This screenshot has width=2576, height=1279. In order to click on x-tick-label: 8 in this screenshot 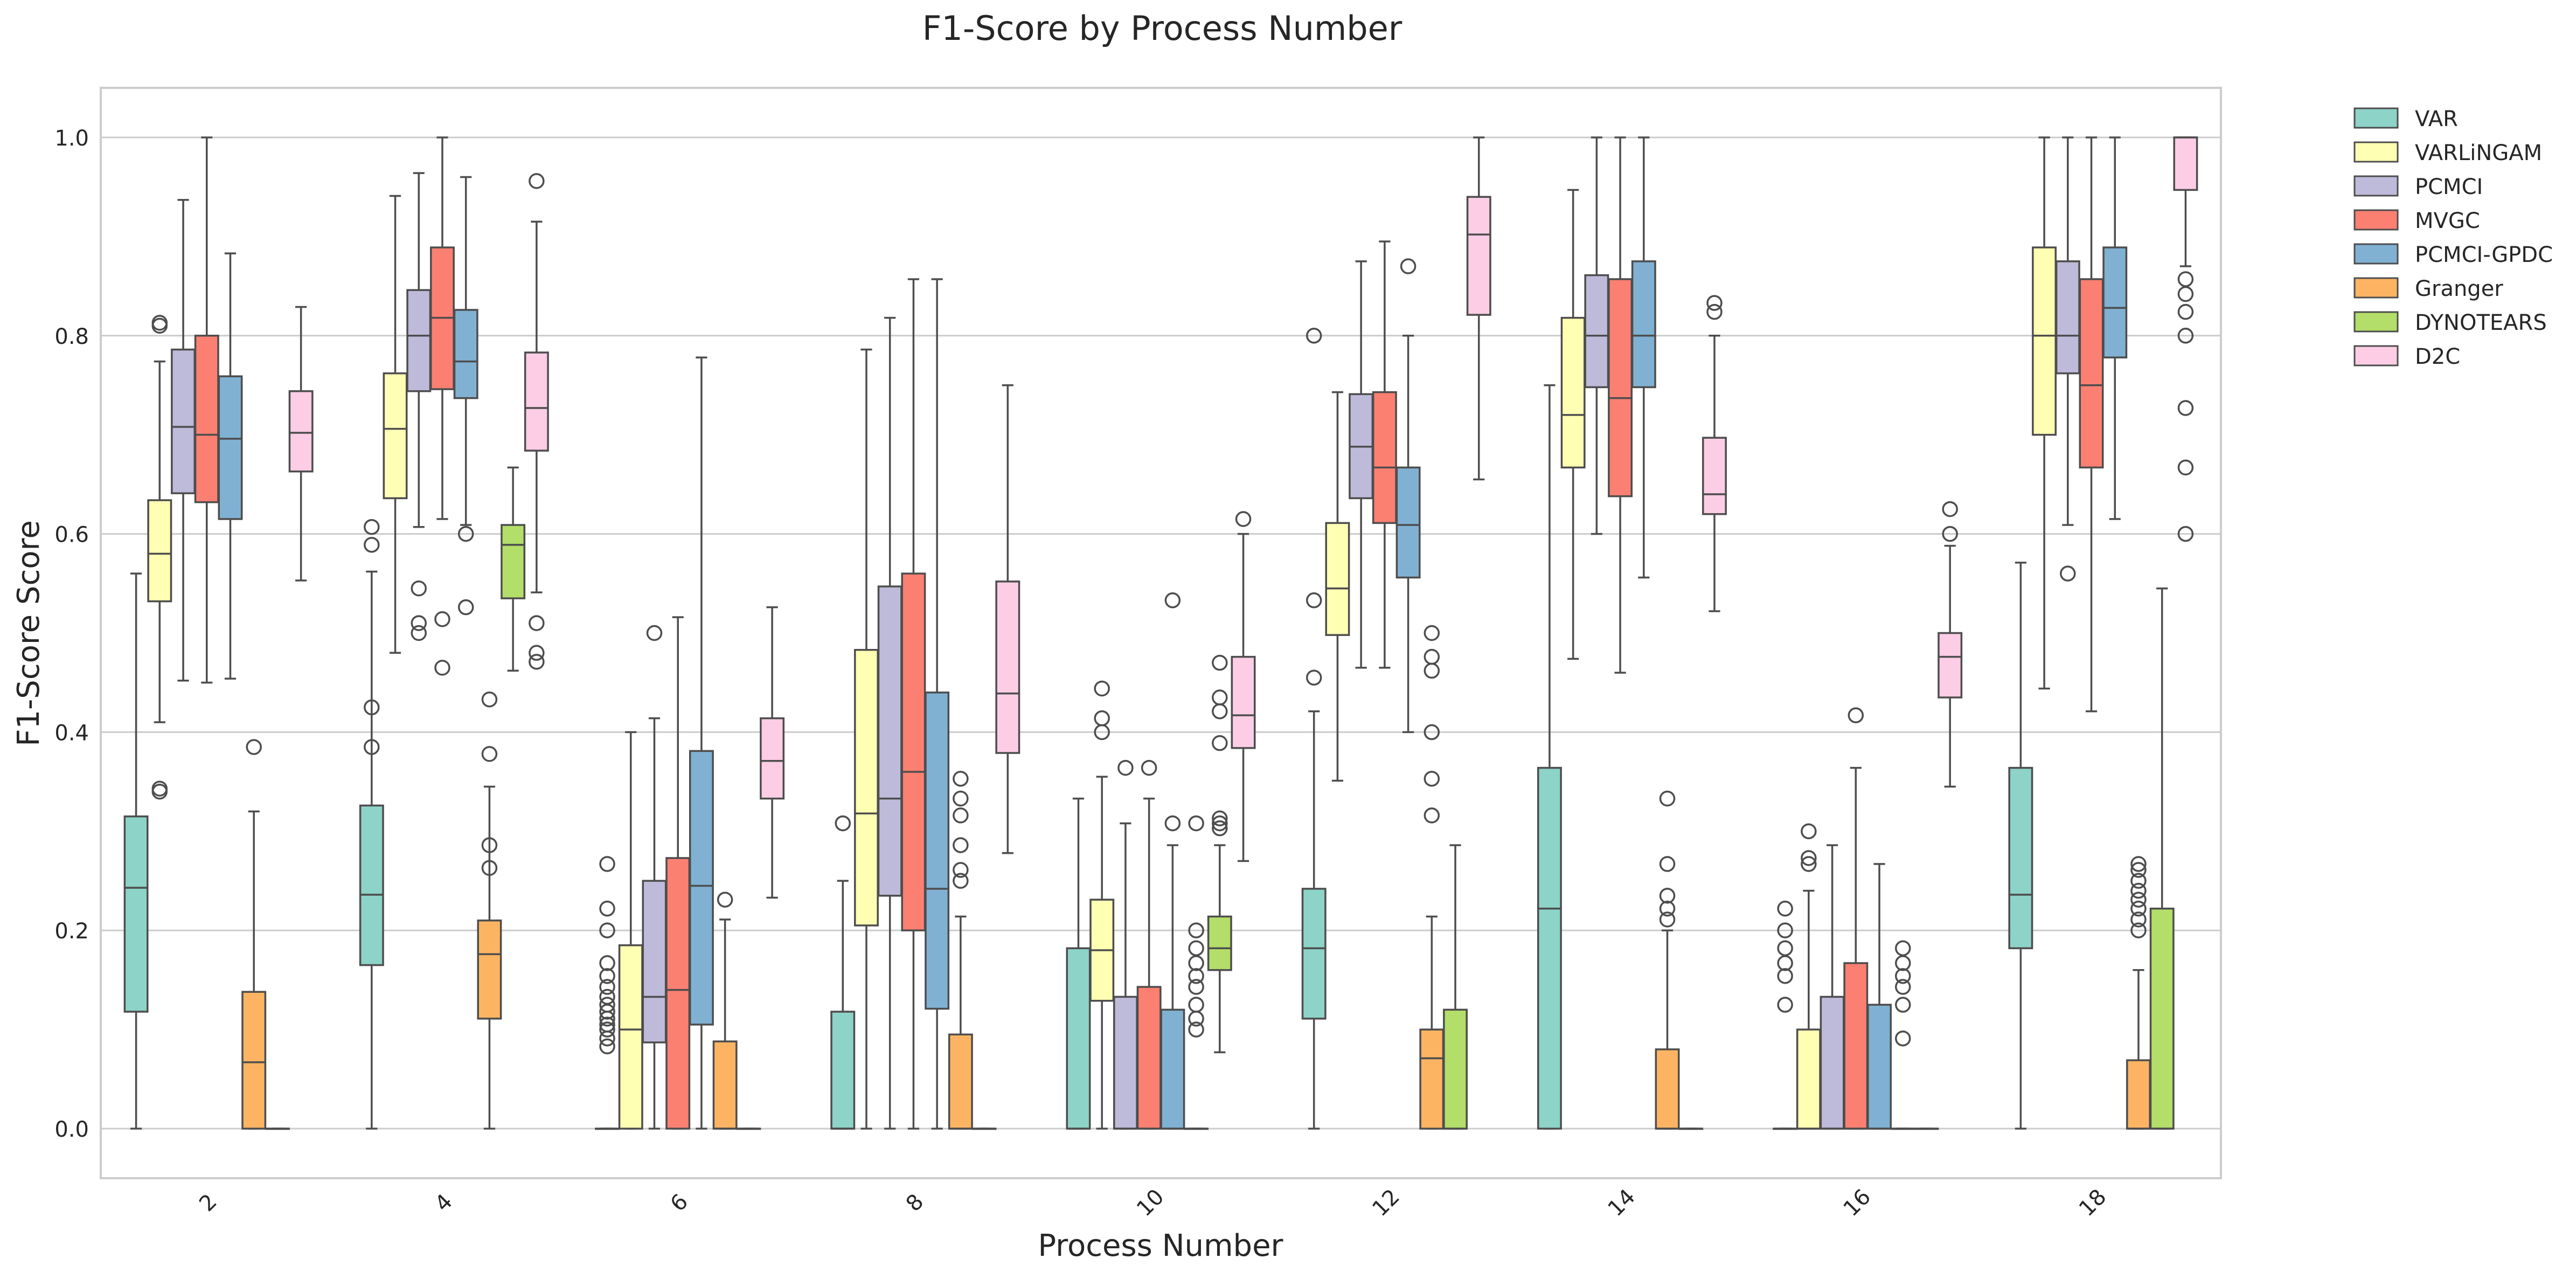, I will do `click(915, 1203)`.